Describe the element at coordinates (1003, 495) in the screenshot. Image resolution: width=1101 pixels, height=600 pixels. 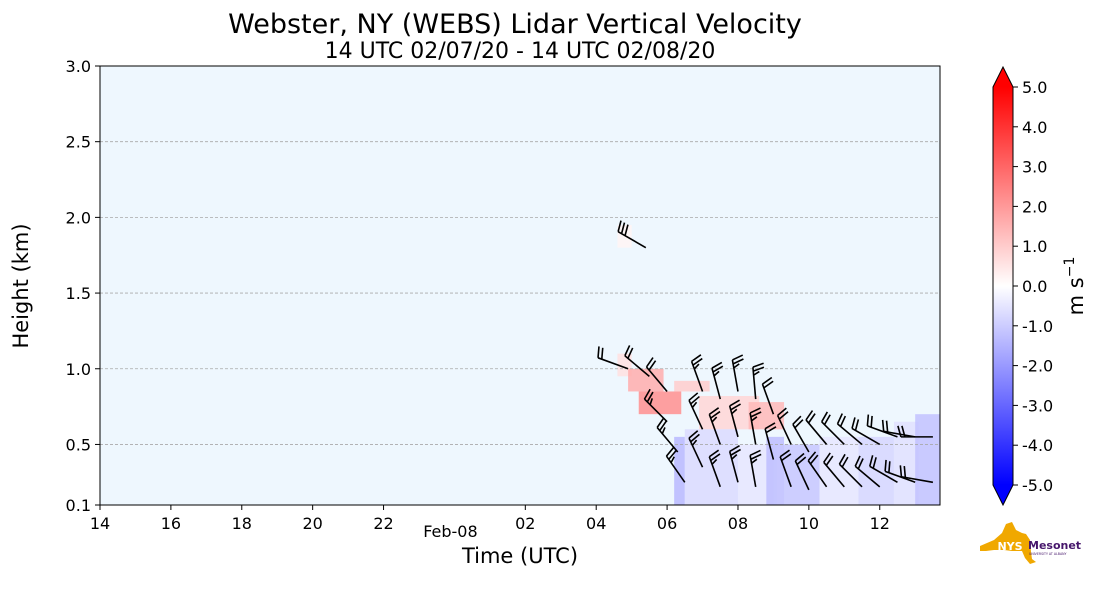
I see `colorbar-extend-min` at that location.